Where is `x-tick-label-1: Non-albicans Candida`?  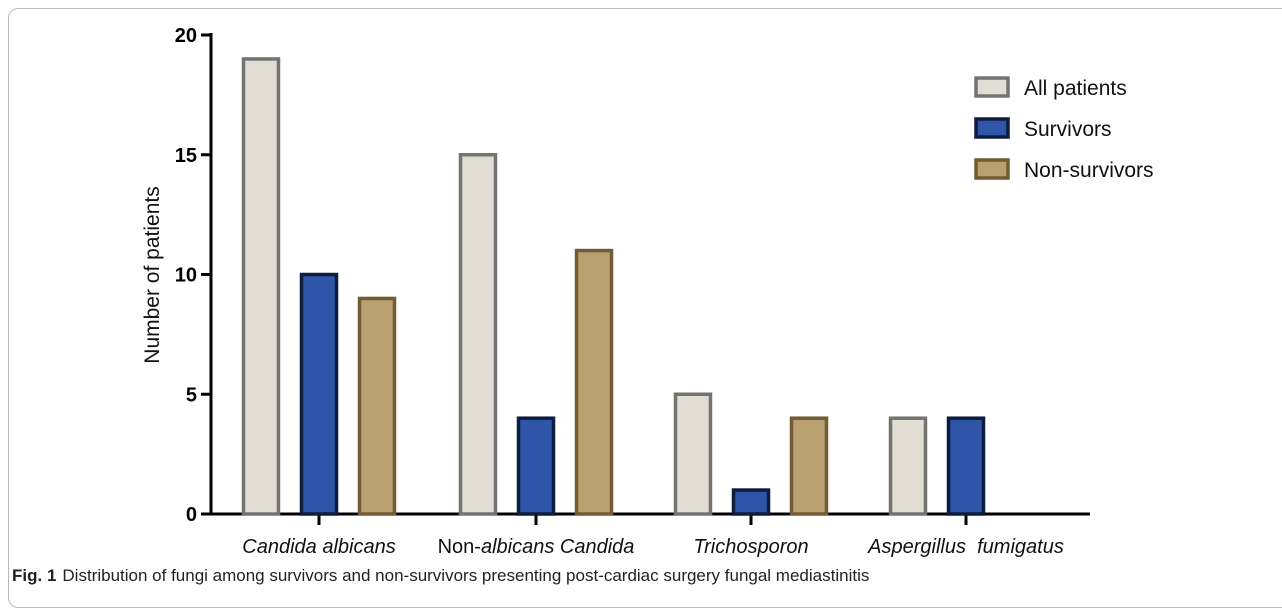
x-tick-label-1: Non-albicans Candida is located at coordinates (536, 547).